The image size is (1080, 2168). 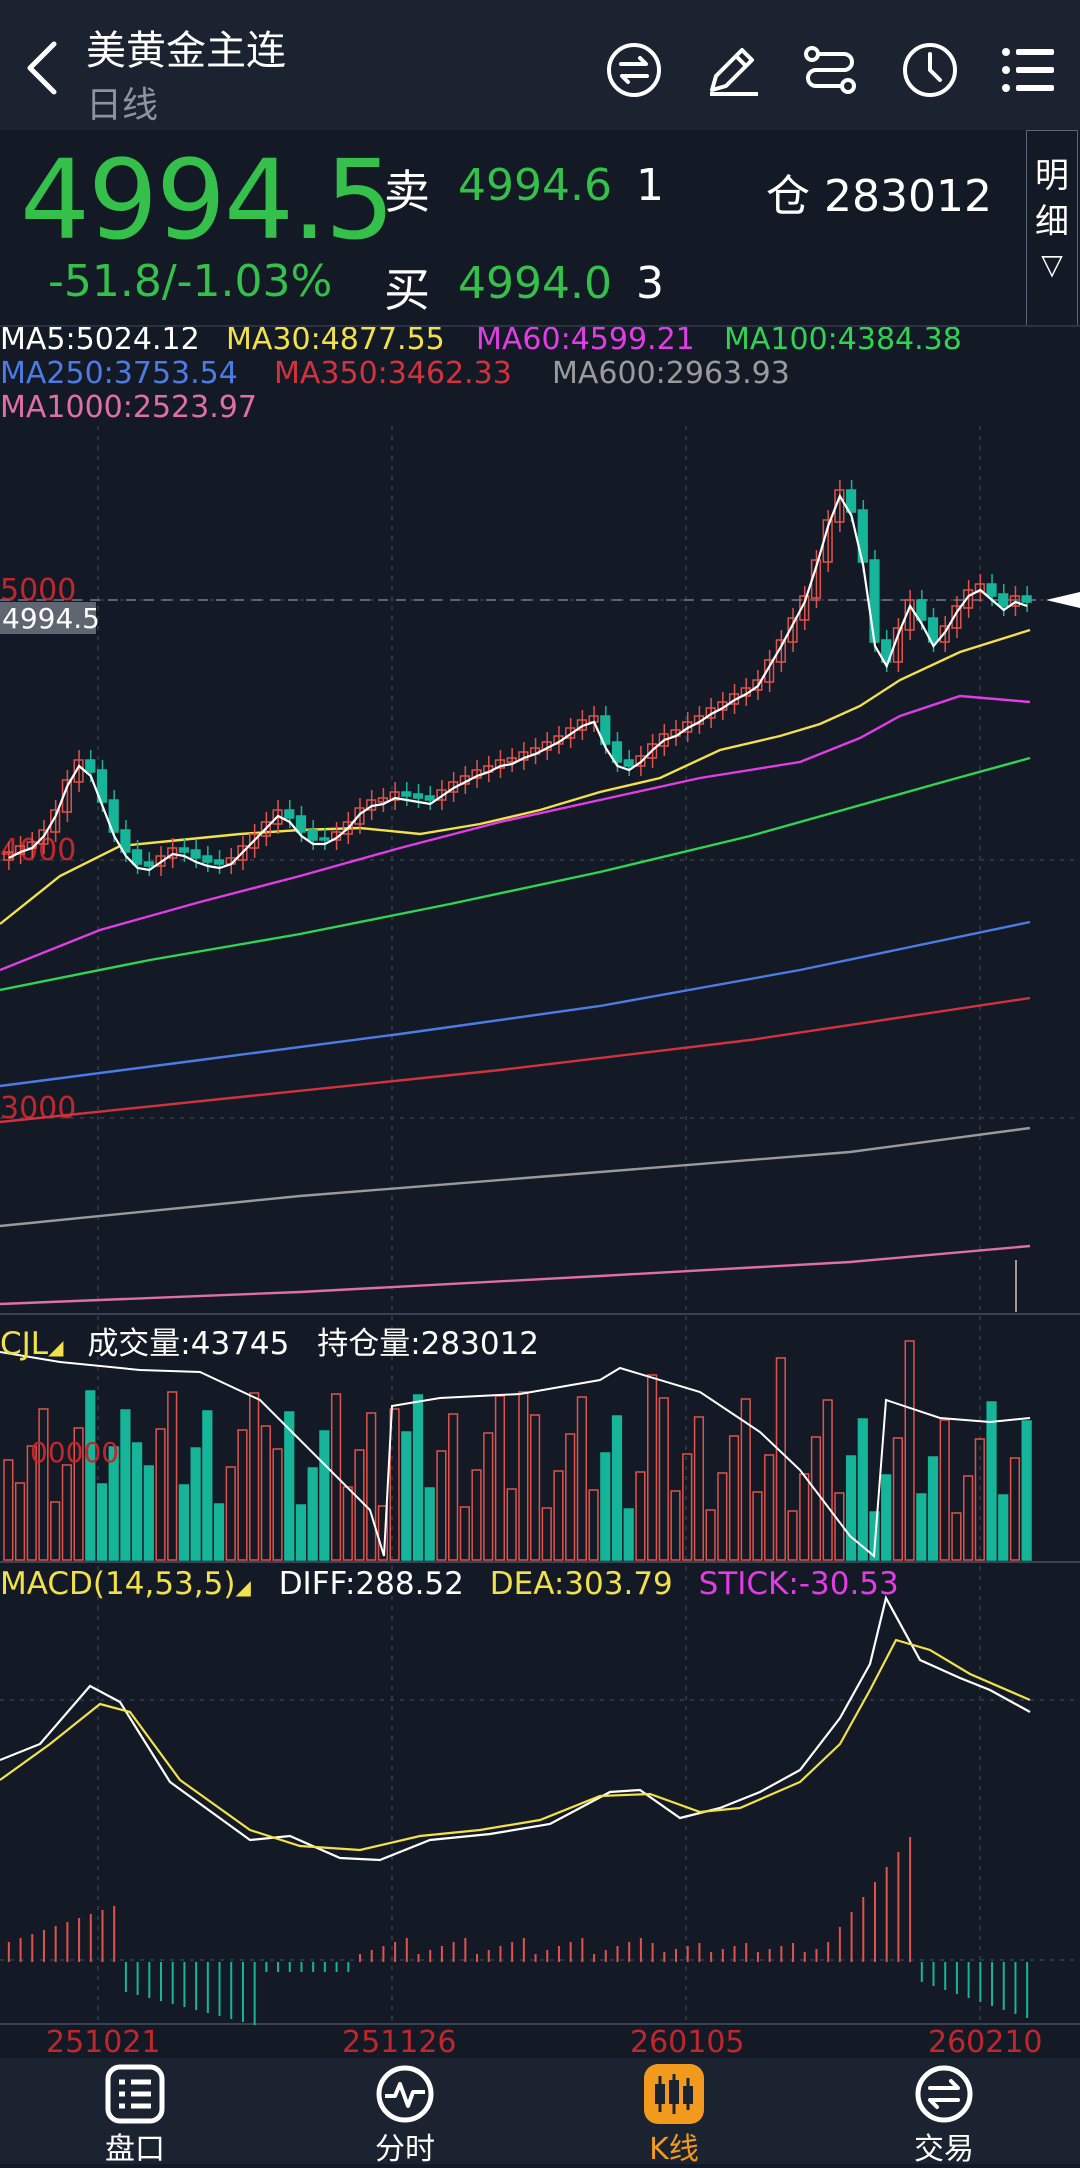 What do you see at coordinates (540, 65) in the screenshot?
I see `header-bar: 美黄金主连 日线` at bounding box center [540, 65].